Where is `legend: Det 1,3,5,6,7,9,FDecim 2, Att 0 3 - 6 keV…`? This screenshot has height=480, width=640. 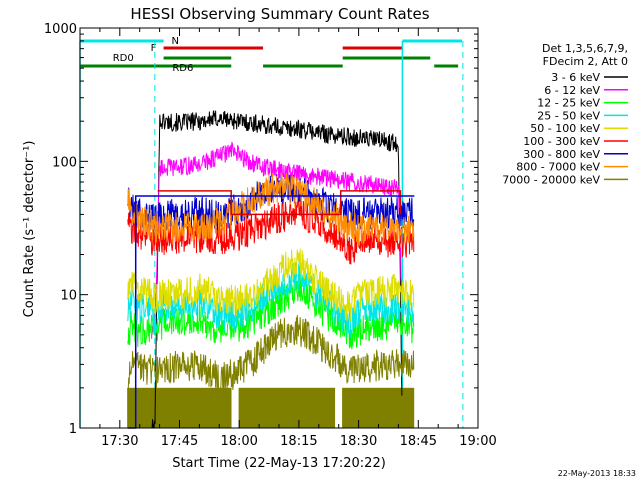
legend: Det 1,3,5,6,7,9,FDecim 2, Att 0 3 - 6 keV… is located at coordinates (565, 114).